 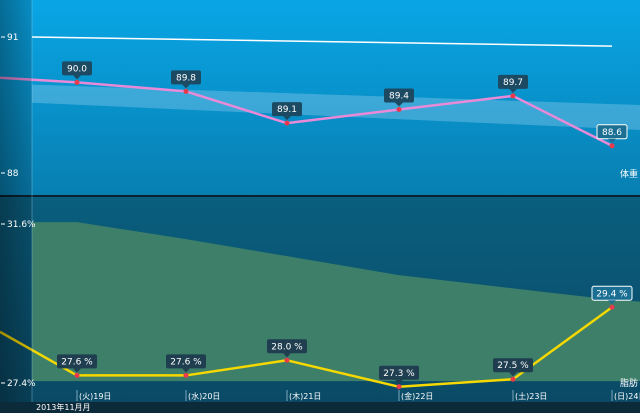 I want to click on fat-value-label: 28.0 %, so click(x=287, y=348).